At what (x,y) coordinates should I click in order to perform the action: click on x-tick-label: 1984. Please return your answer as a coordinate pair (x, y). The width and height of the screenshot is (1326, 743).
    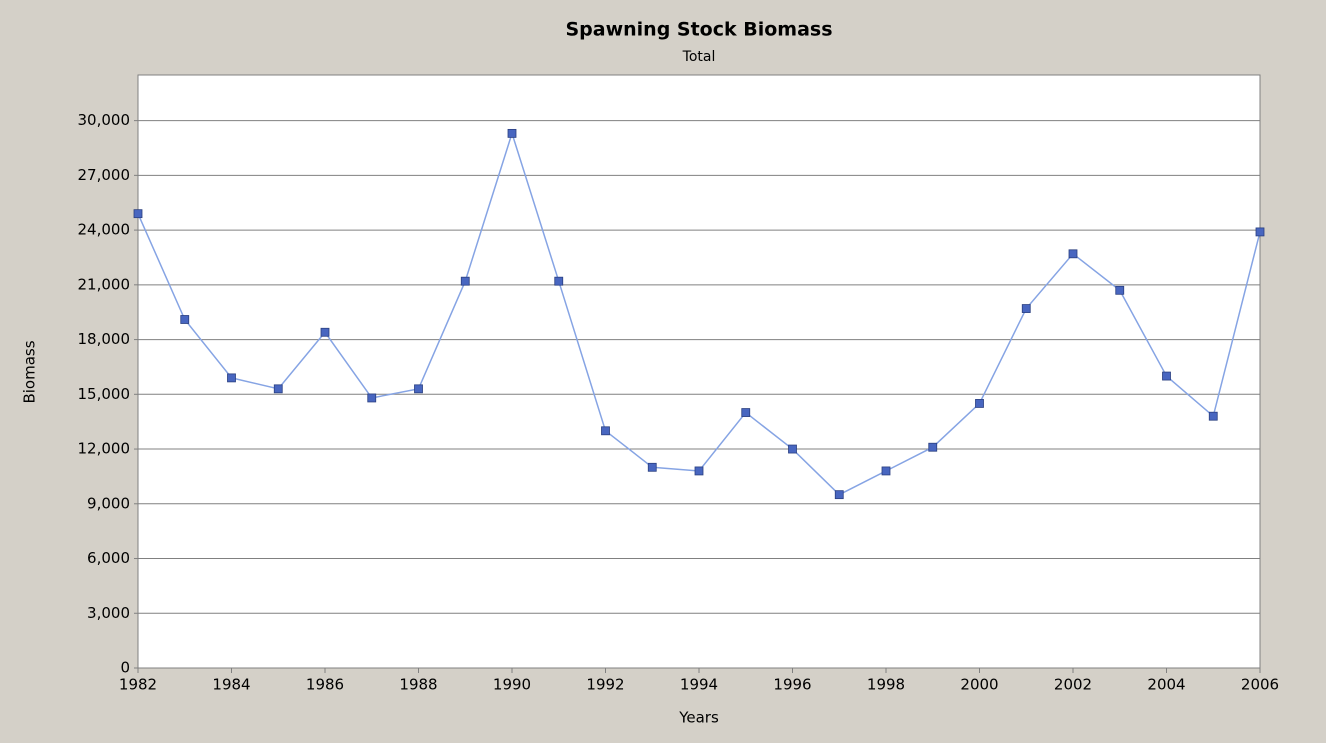
    Looking at the image, I should click on (231, 685).